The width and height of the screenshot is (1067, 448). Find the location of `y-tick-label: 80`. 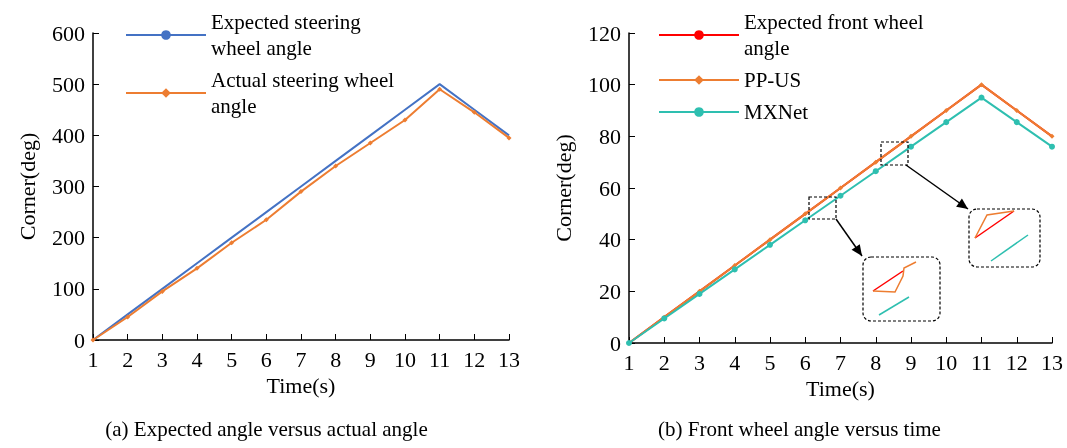

y-tick-label: 80 is located at coordinates (610, 136).